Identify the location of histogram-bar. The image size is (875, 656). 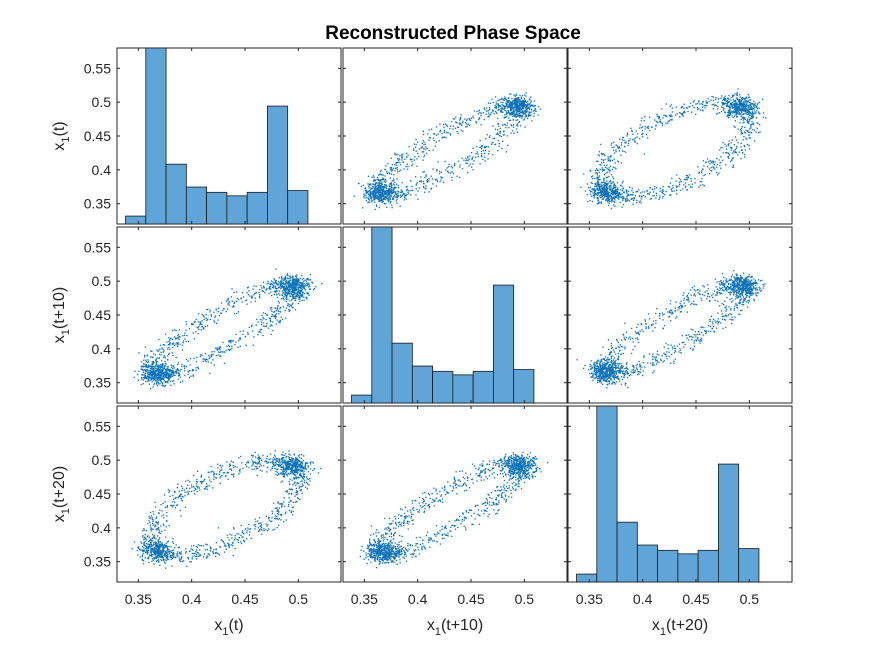
(402, 373).